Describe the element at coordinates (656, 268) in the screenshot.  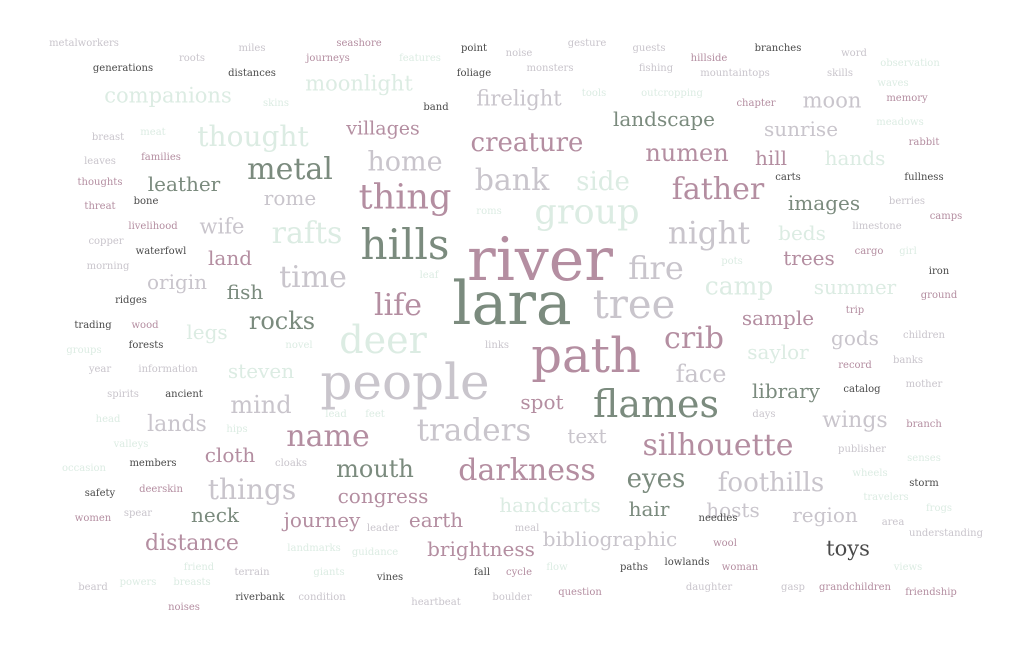
I see `cloud-word: fire` at that location.